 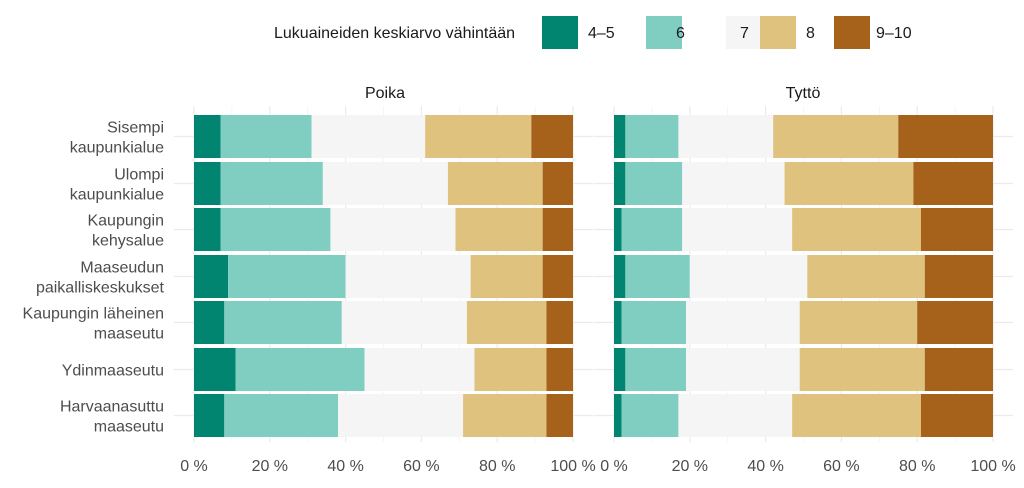 What do you see at coordinates (810, 33) in the screenshot?
I see `legend-label-3: 8` at bounding box center [810, 33].